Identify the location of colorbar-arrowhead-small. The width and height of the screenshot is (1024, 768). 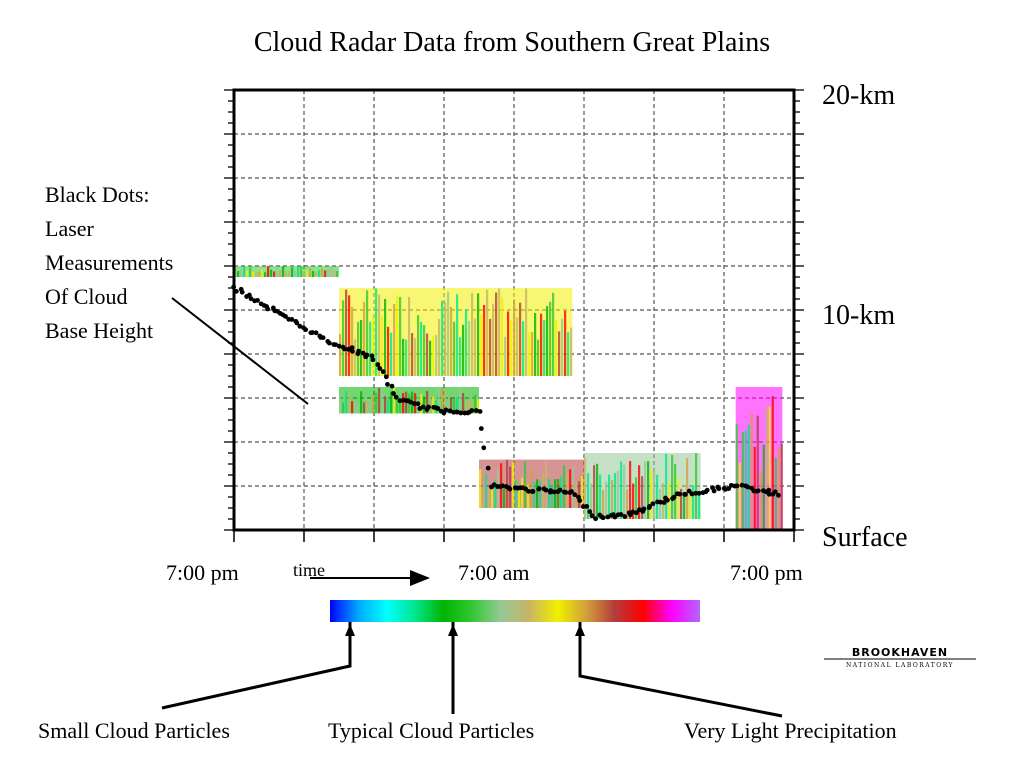
(350, 630).